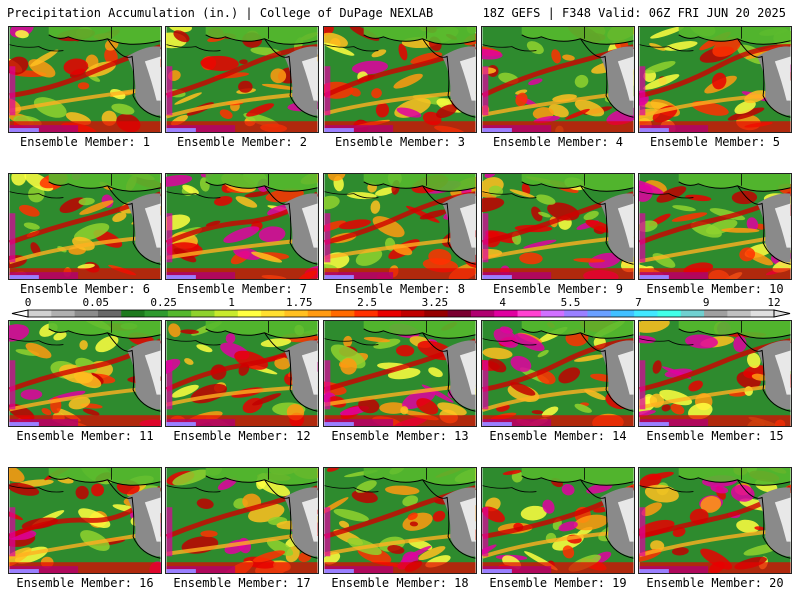 Image resolution: width=800 pixels, height=600 pixels. I want to click on colorbar-tick-label: 9, so click(706, 302).